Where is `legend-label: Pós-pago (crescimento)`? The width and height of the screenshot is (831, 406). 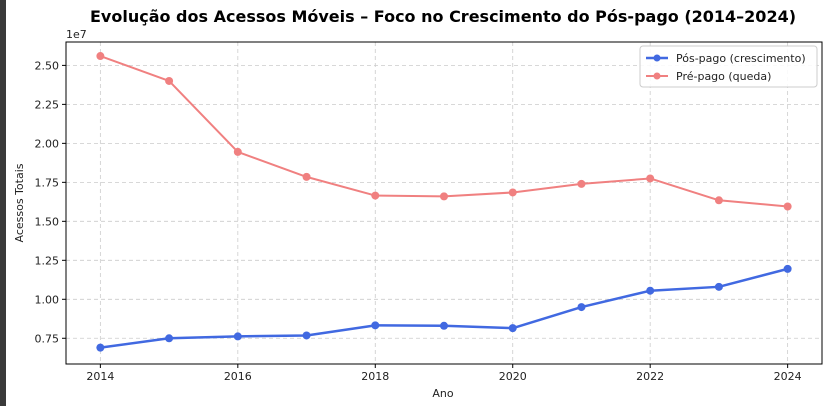
legend-label: Pós-pago (crescimento) is located at coordinates (741, 58).